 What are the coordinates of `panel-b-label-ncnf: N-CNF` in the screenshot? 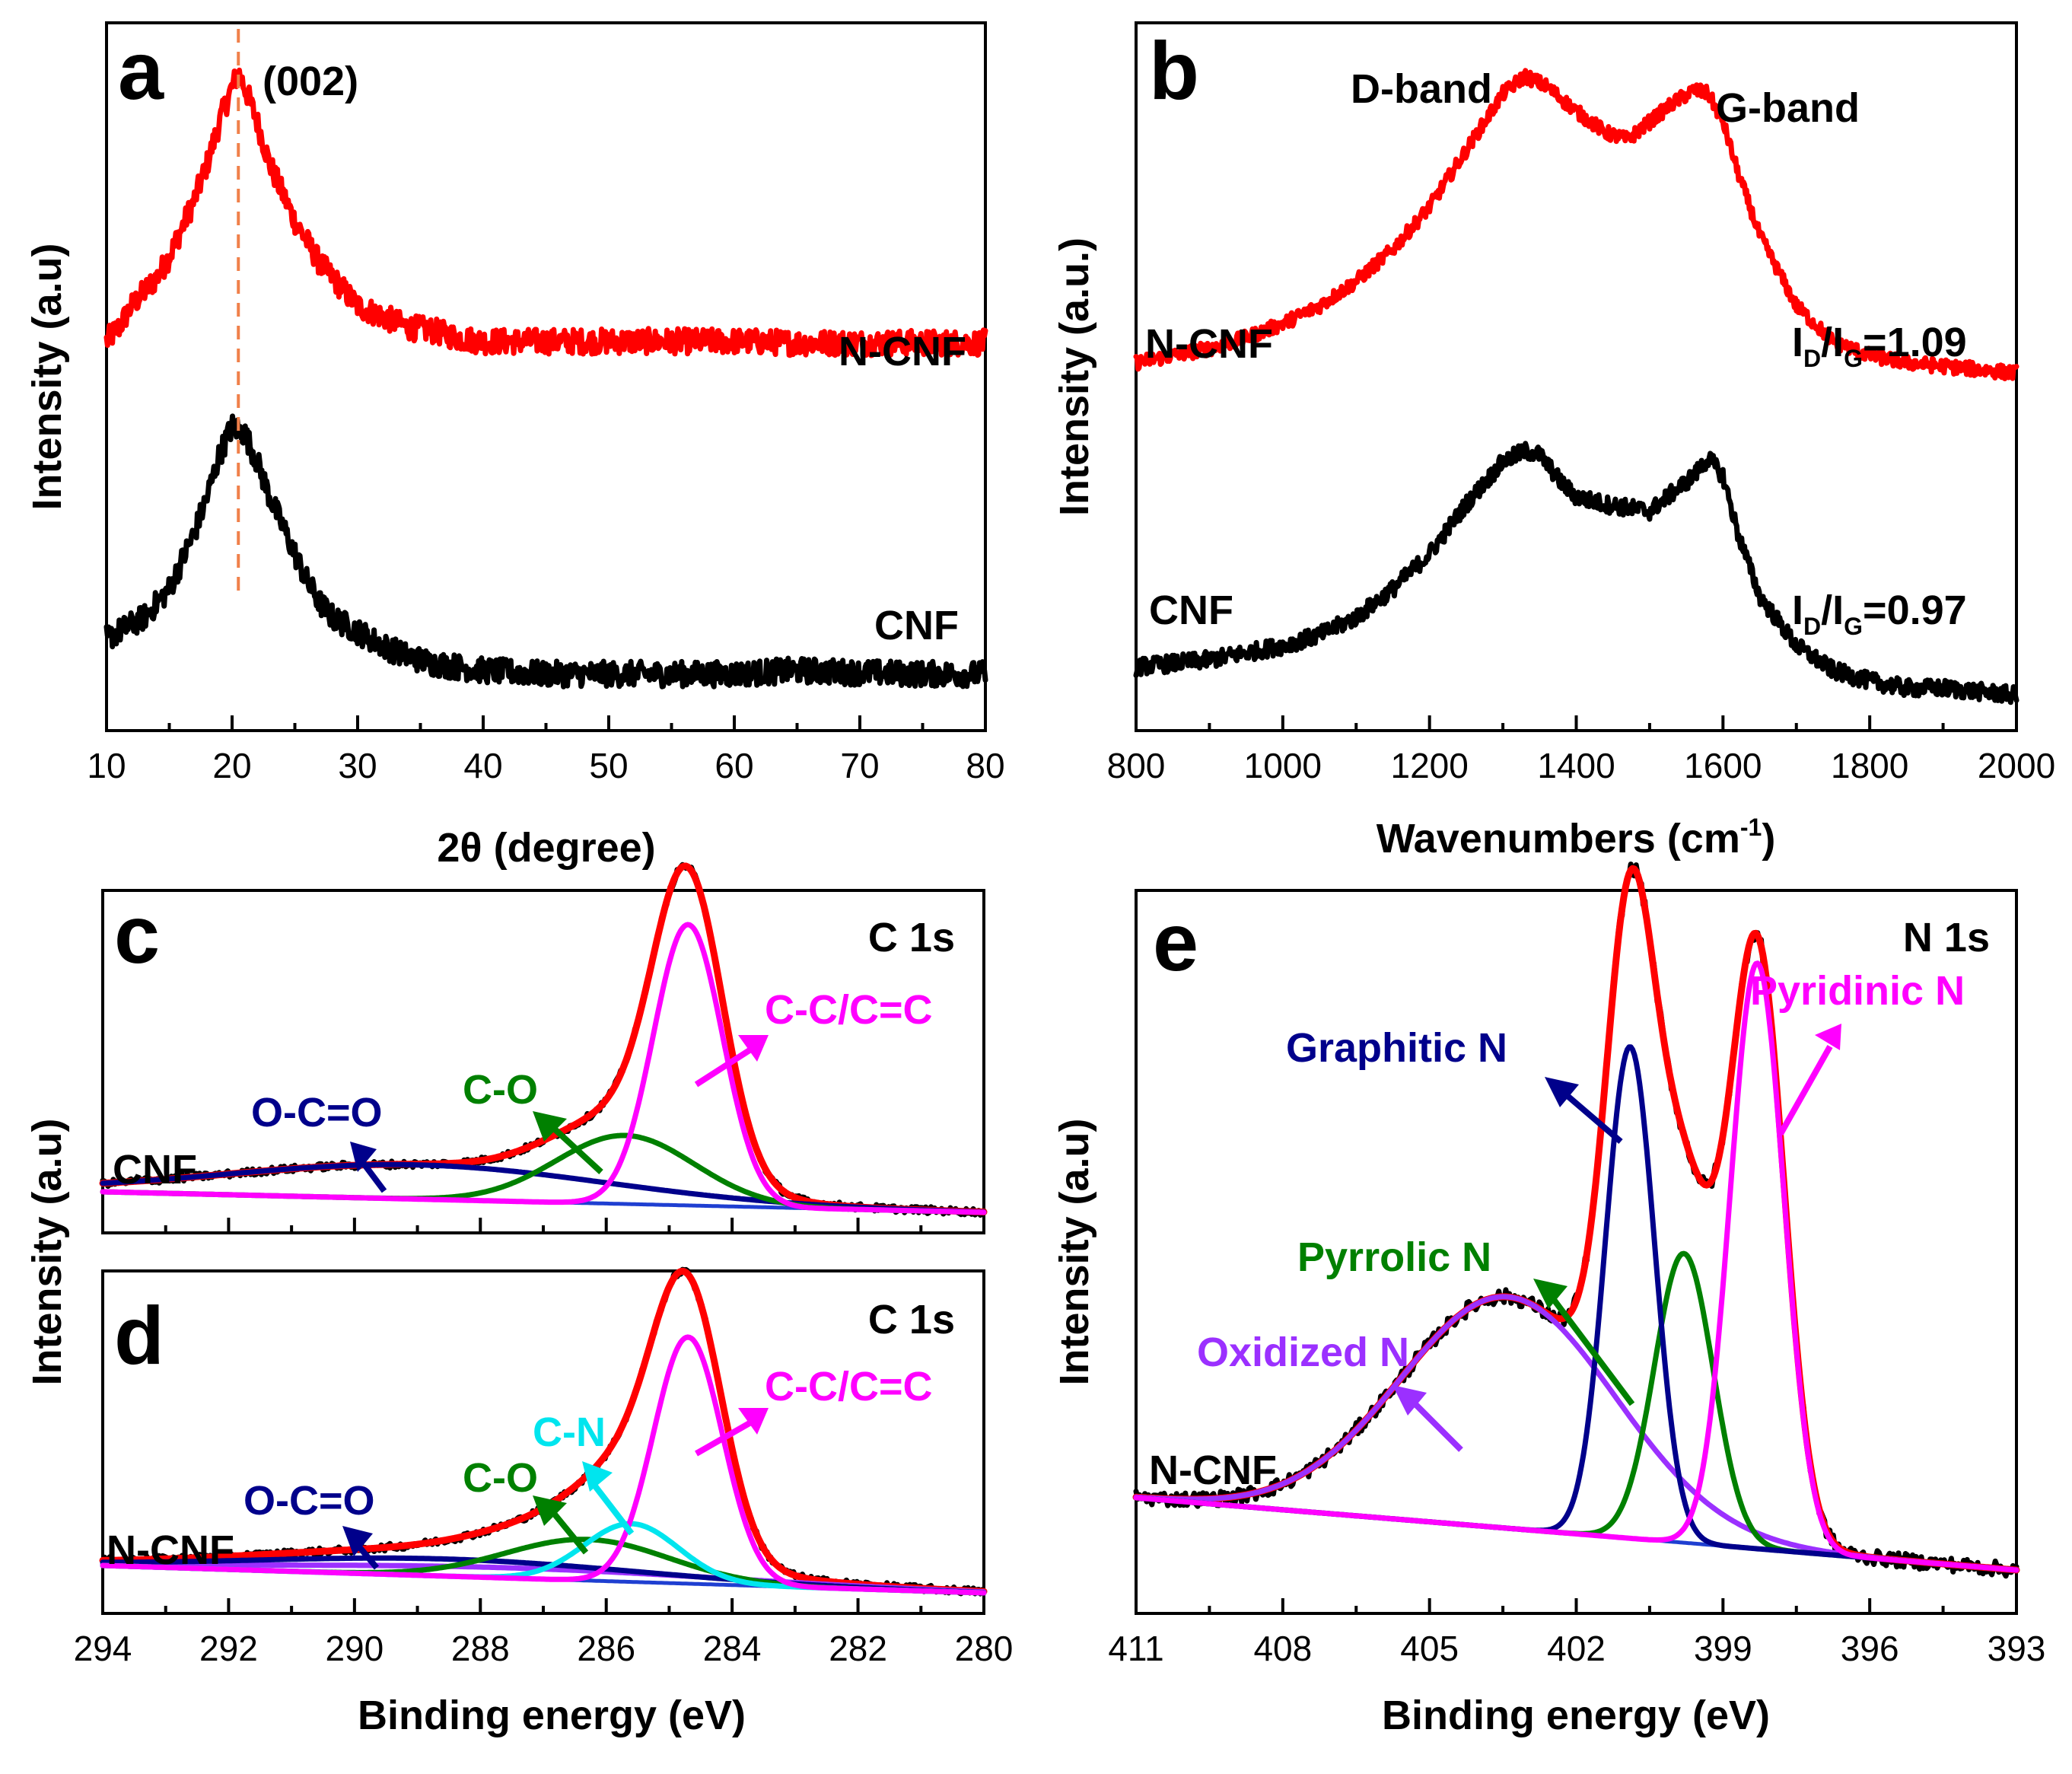 It's located at (1209, 344).